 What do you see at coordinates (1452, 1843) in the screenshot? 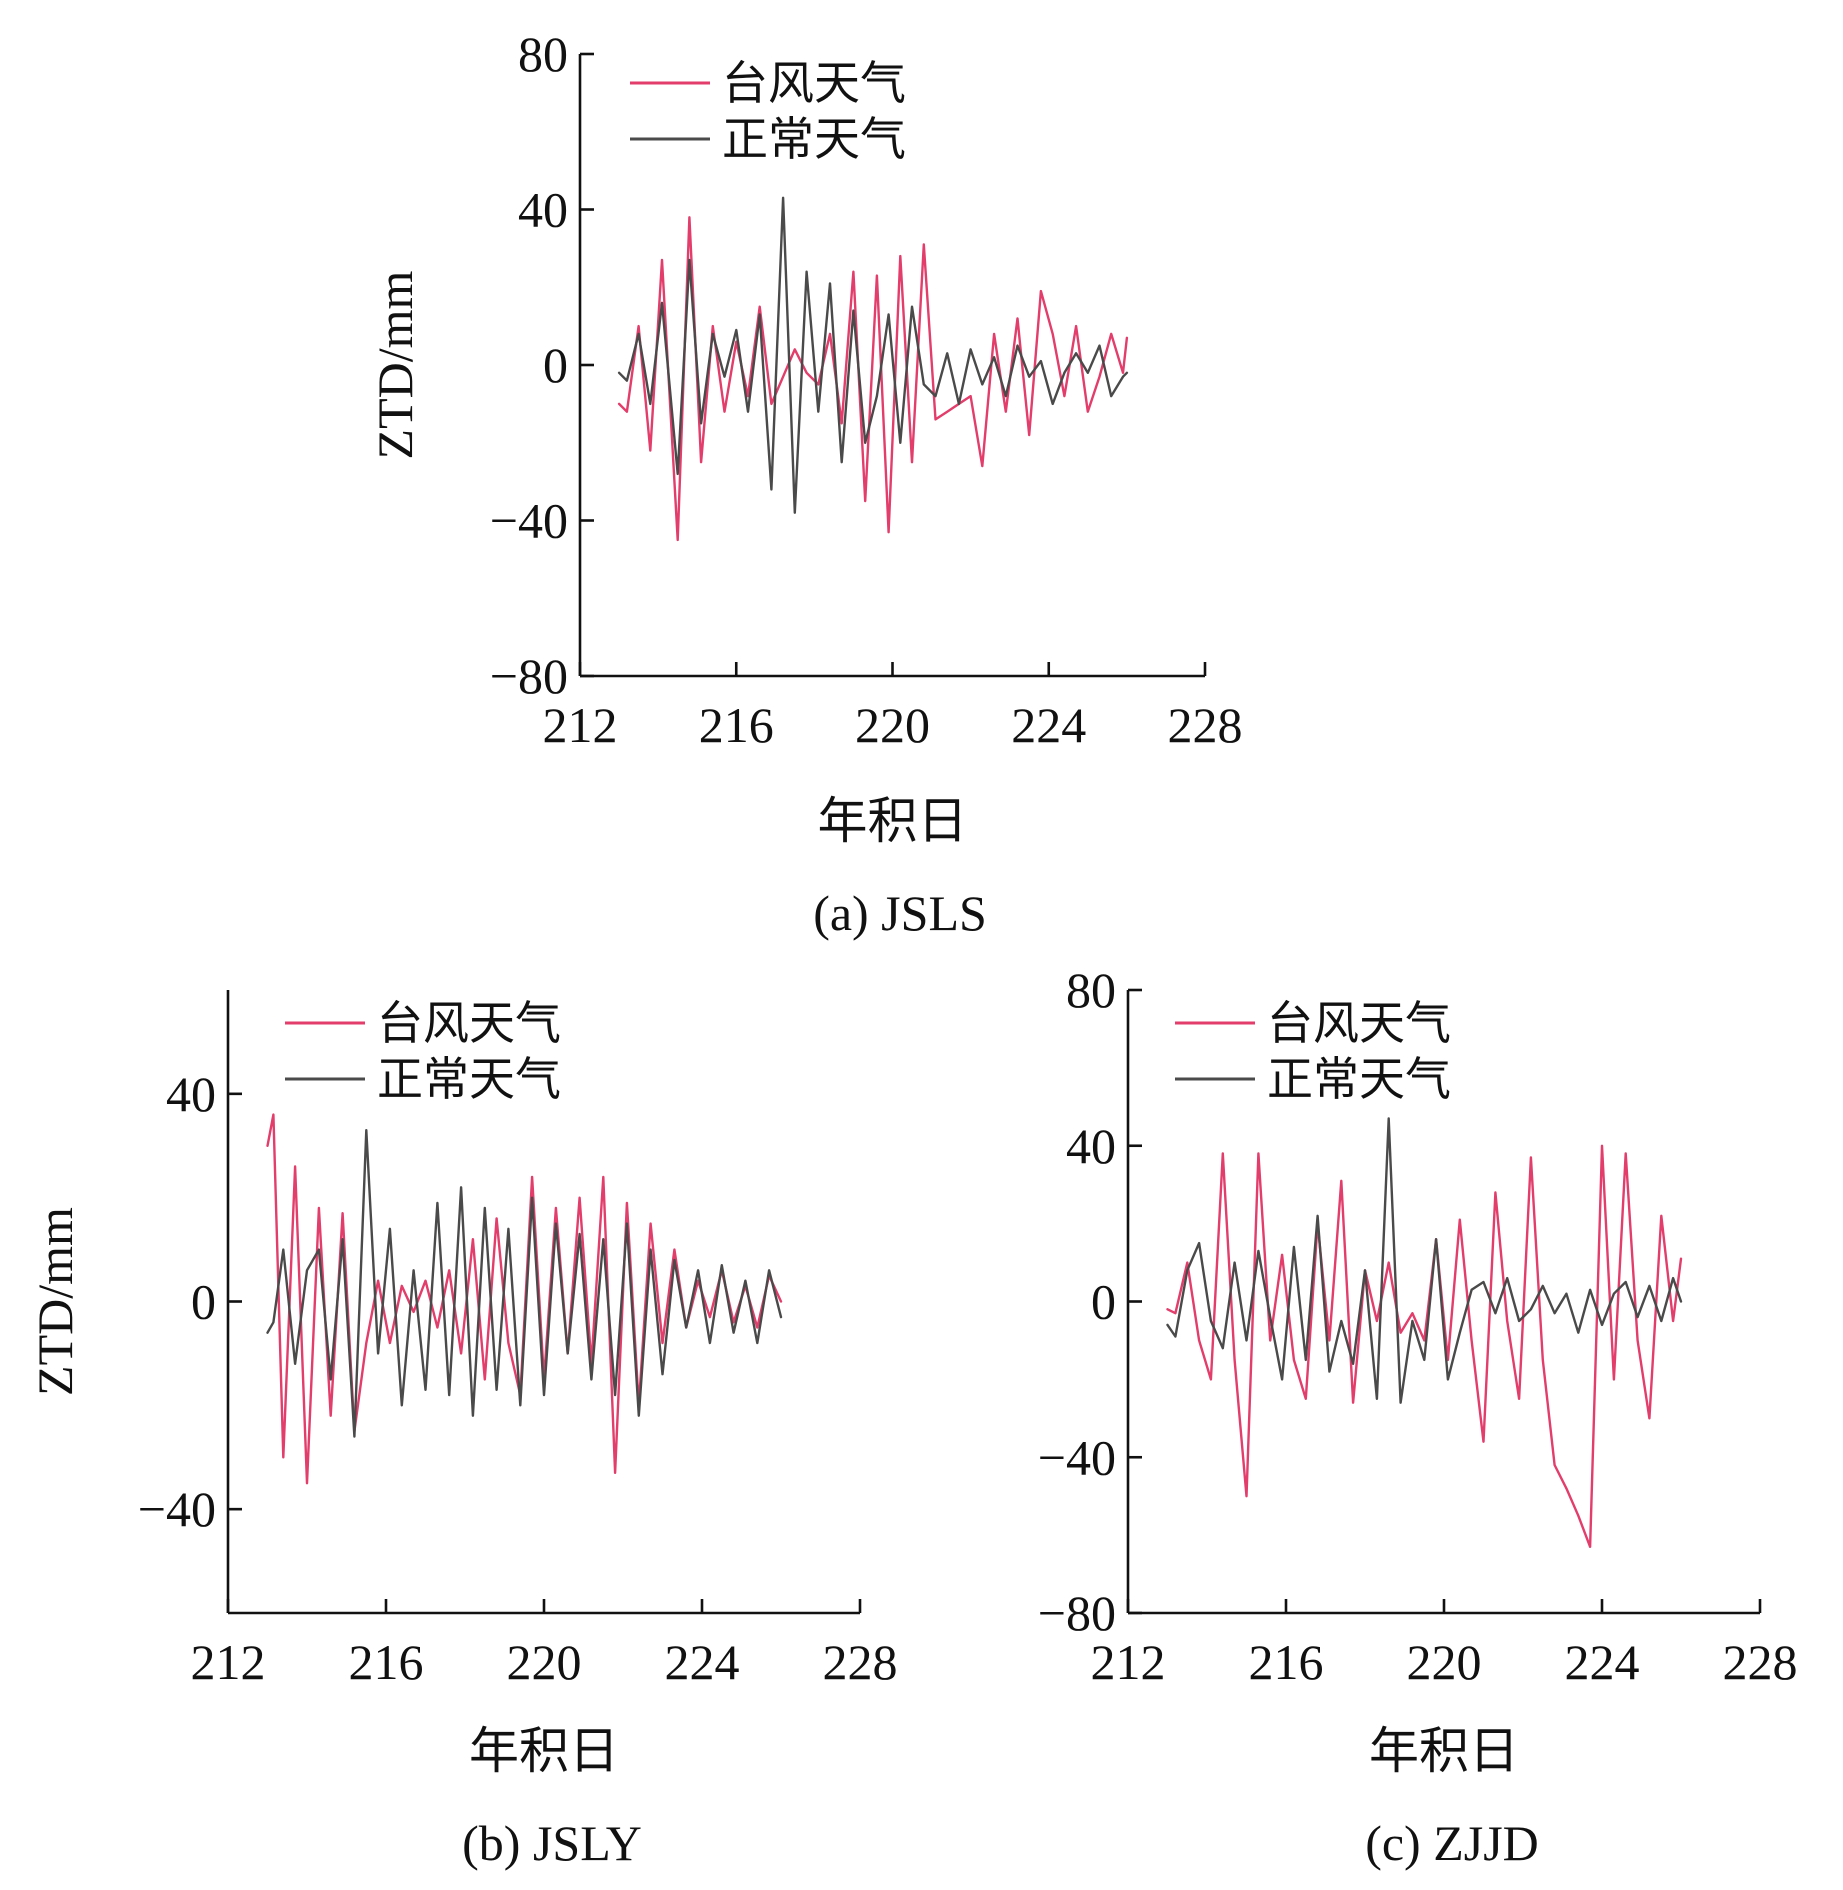
I see `panel-caption-c-zjjd: (c) ZJJD` at bounding box center [1452, 1843].